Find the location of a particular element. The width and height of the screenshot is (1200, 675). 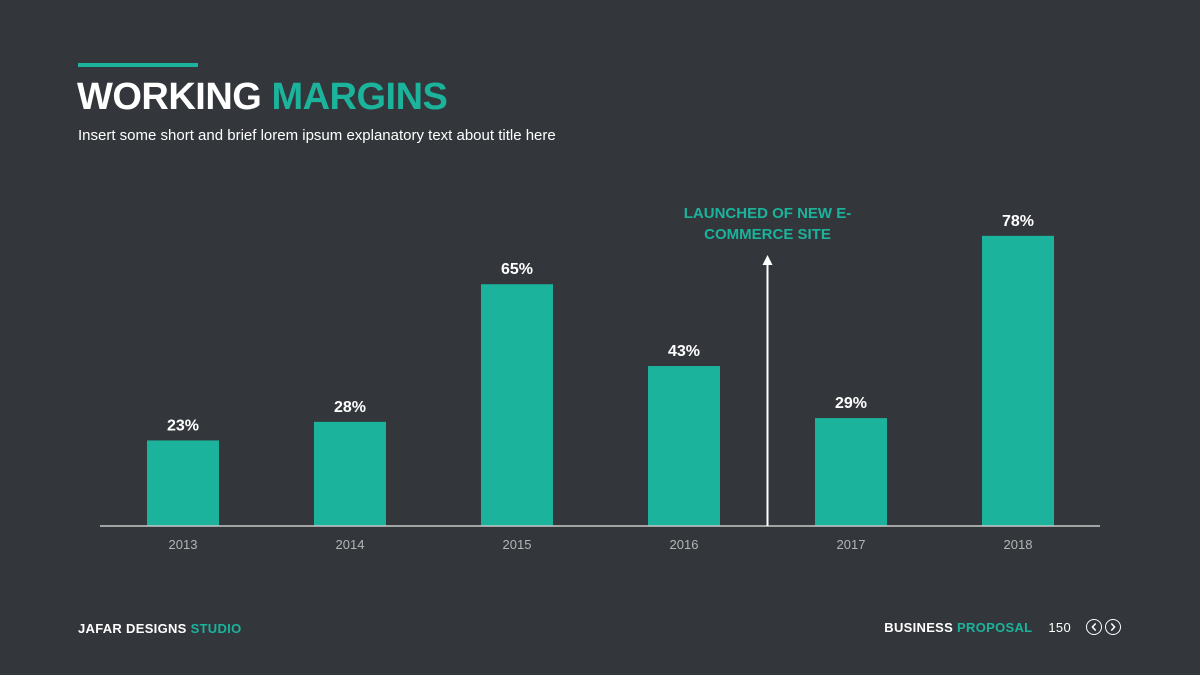

data-label-2016: 43% is located at coordinates (684, 351).